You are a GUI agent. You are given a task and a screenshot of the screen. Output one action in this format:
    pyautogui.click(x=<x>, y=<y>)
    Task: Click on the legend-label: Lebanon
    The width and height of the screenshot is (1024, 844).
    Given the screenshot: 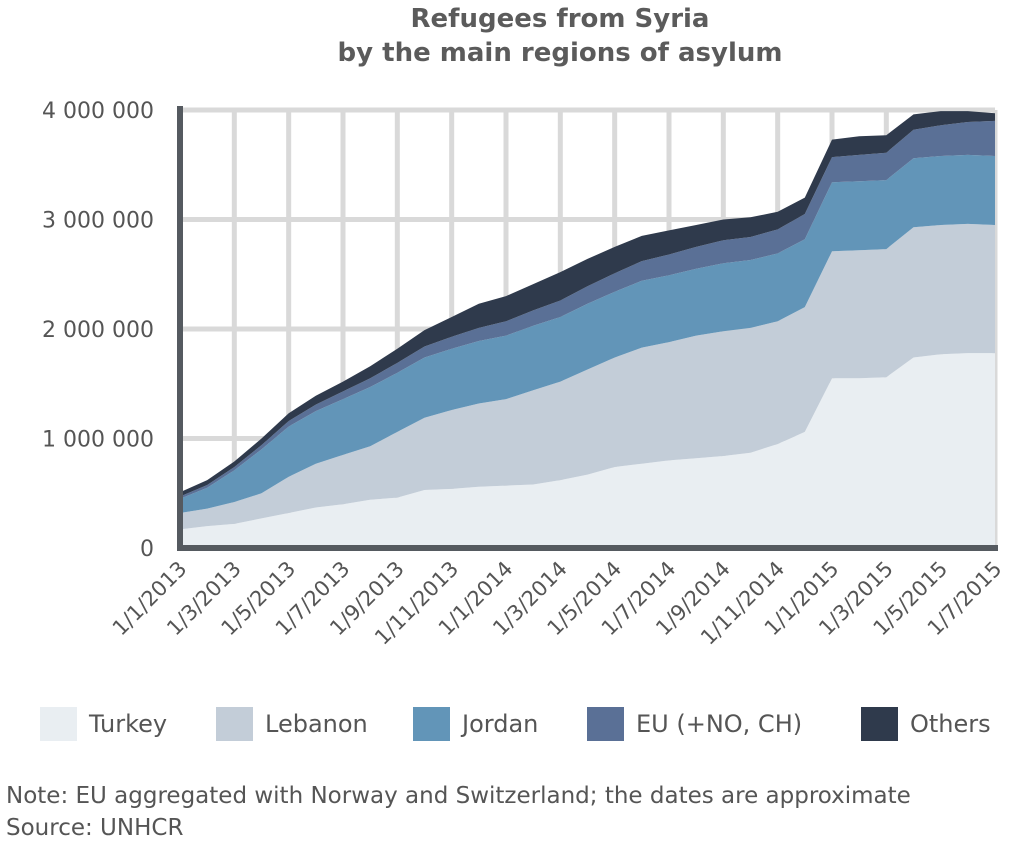 What is the action you would take?
    pyautogui.click(x=316, y=724)
    